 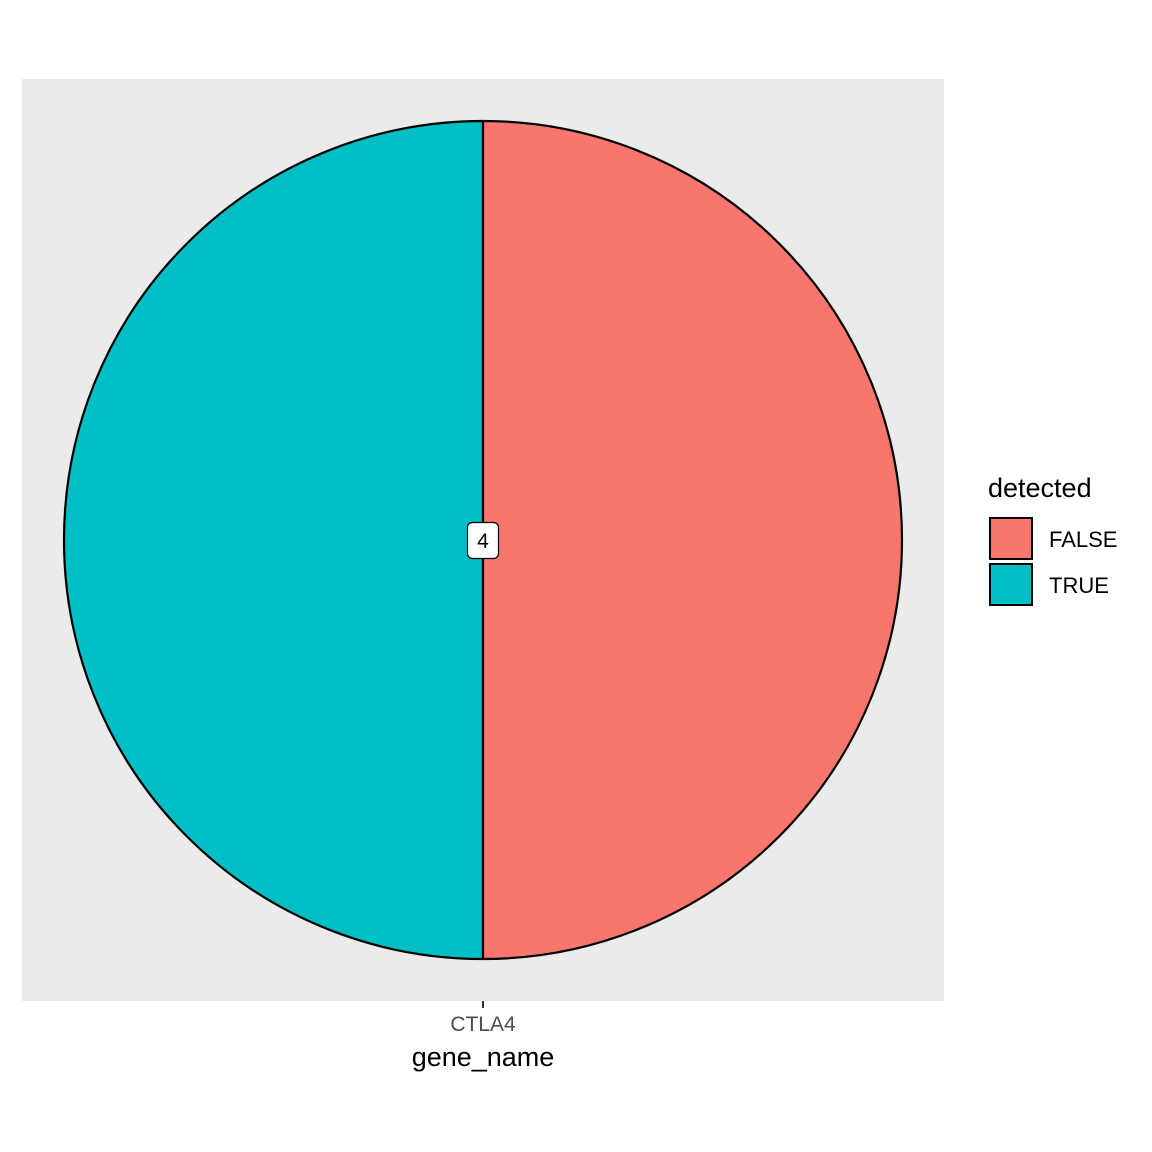 I want to click on legend-key-false, so click(x=1011, y=538).